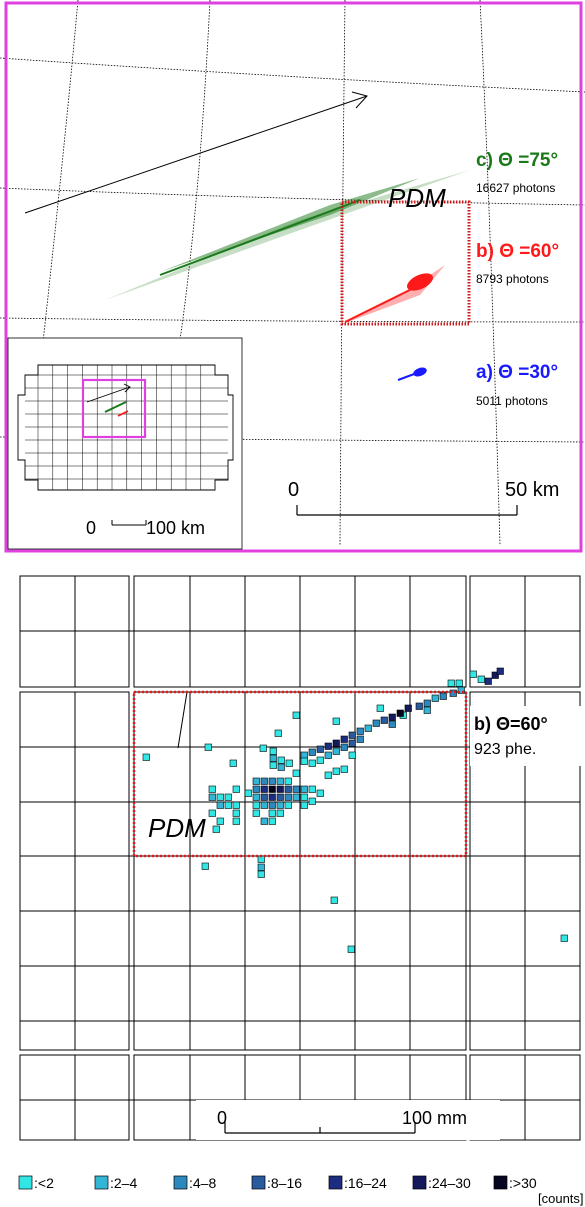 This screenshot has width=585, height=1207. I want to click on inset-scale-start: 0, so click(91, 528).